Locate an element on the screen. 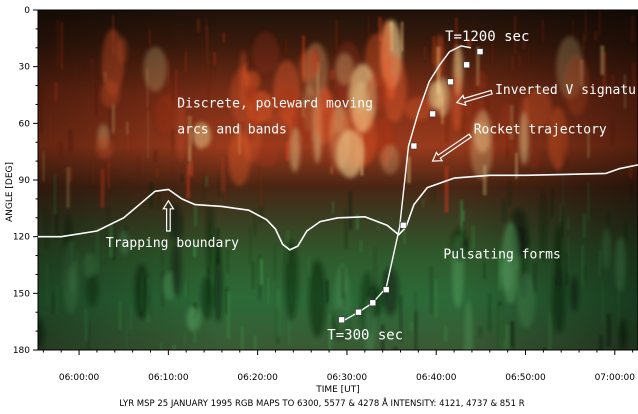  annotation-inverted-v: Inverted V signature is located at coordinates (566, 90).